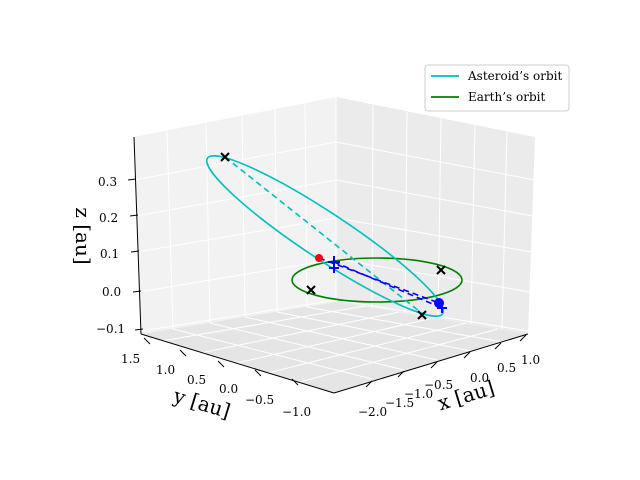 Image resolution: width=640 pixels, height=480 pixels. What do you see at coordinates (319, 258) in the screenshot?
I see `asteroid-position-marker` at bounding box center [319, 258].